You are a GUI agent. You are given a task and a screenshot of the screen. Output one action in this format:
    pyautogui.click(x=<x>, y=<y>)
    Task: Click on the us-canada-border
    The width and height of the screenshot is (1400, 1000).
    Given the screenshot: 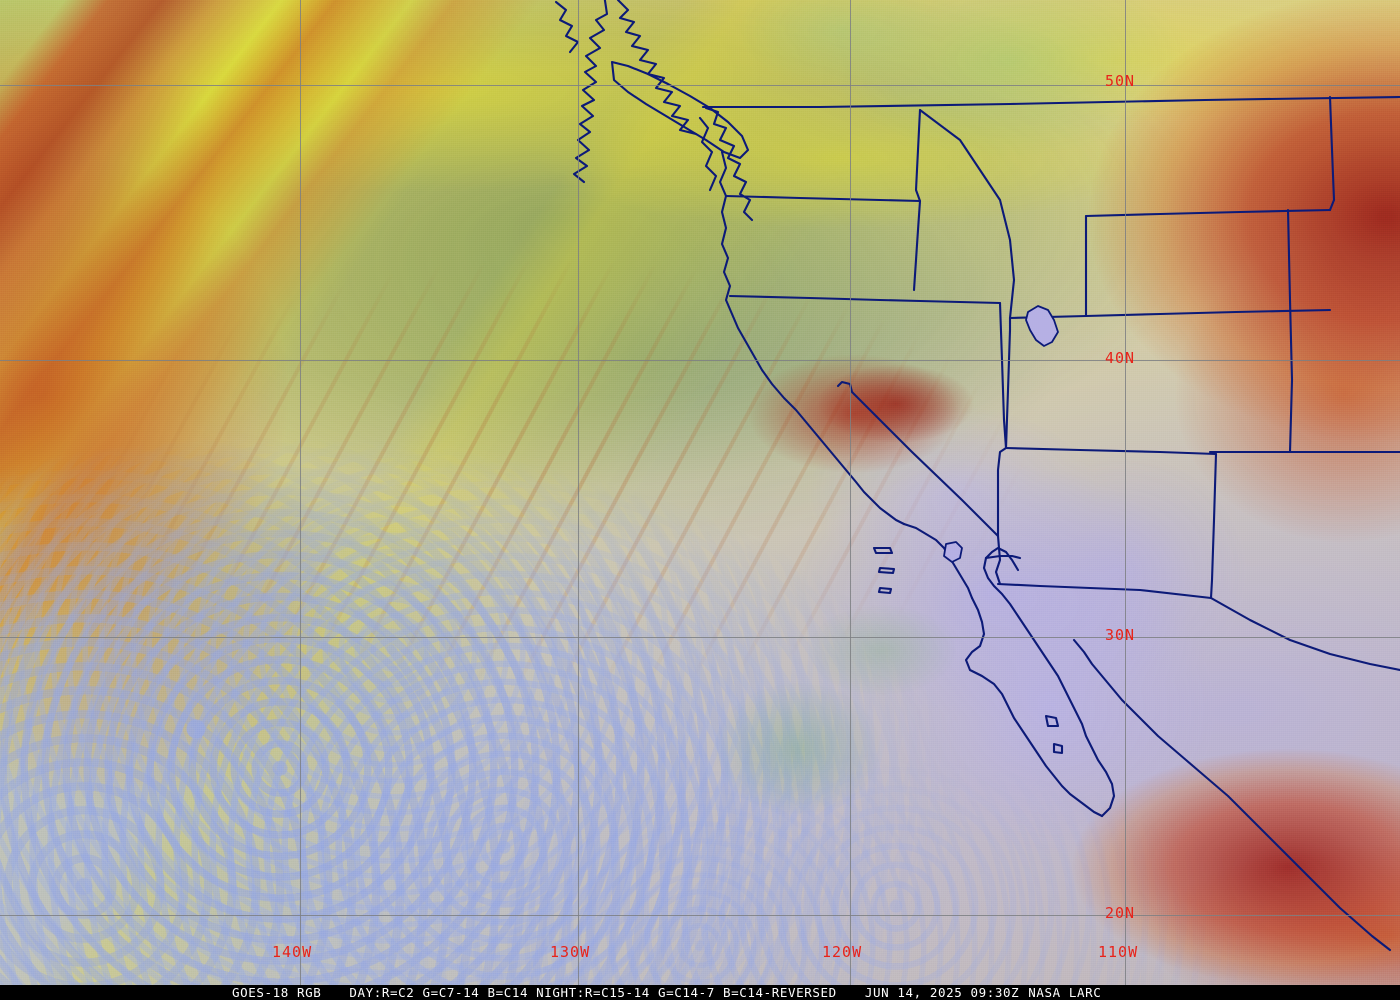 What is the action you would take?
    pyautogui.click(x=1050, y=102)
    